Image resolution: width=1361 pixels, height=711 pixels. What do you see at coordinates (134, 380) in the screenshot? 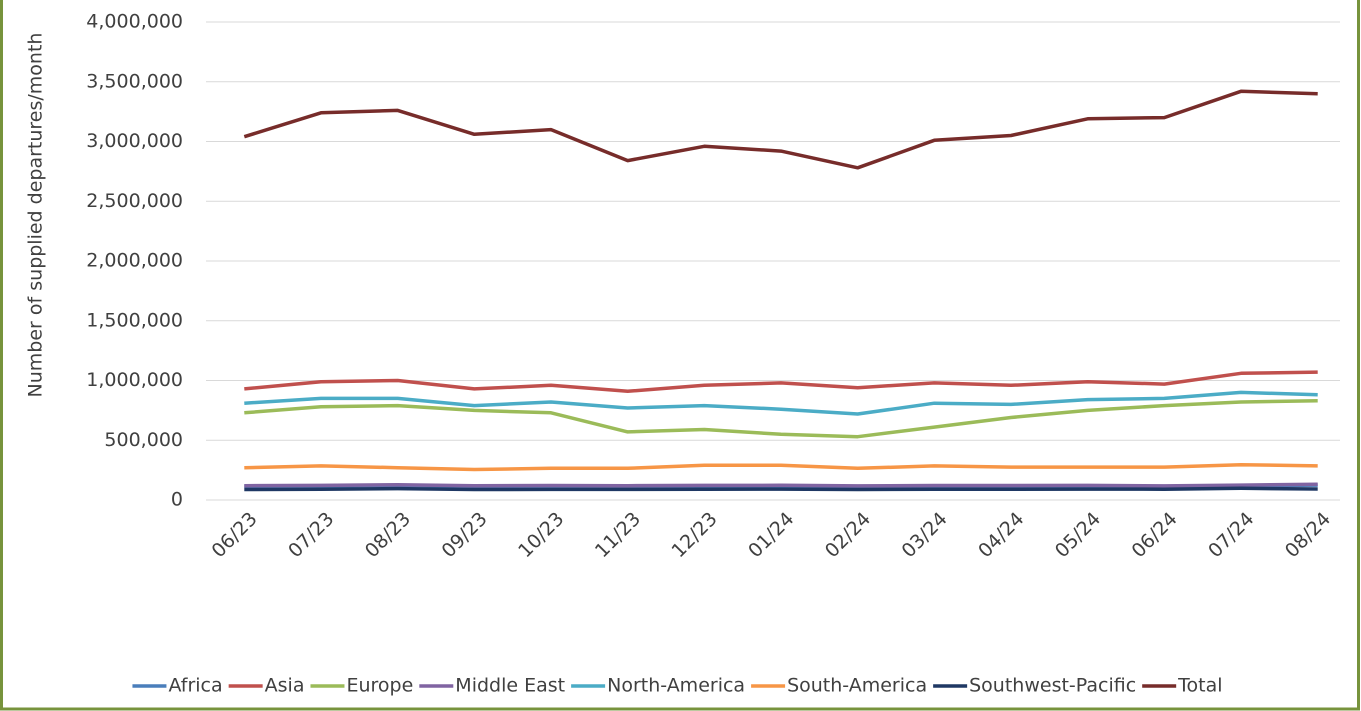
I see `y-tick-label: 1,000,000` at bounding box center [134, 380].